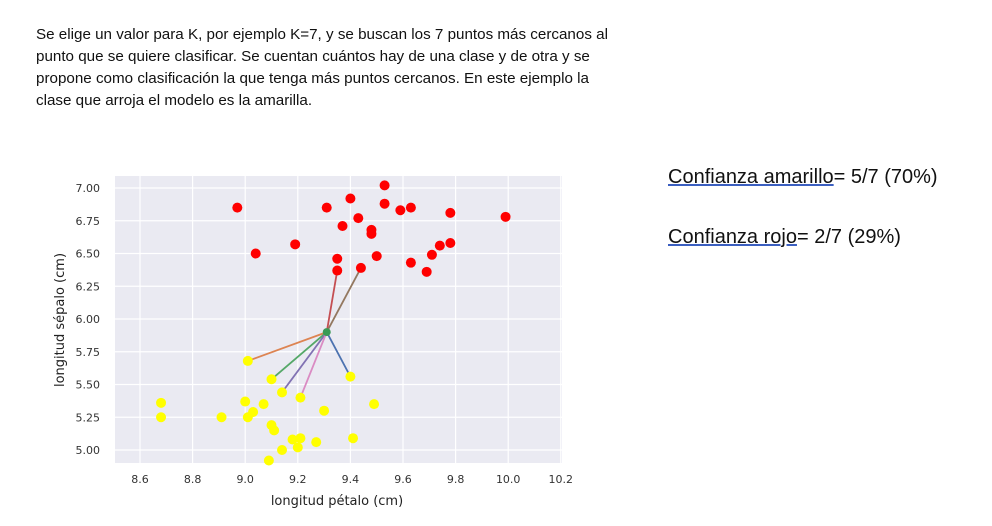  Describe the element at coordinates (245, 479) in the screenshot. I see `x-tick-label: 9.0` at that location.